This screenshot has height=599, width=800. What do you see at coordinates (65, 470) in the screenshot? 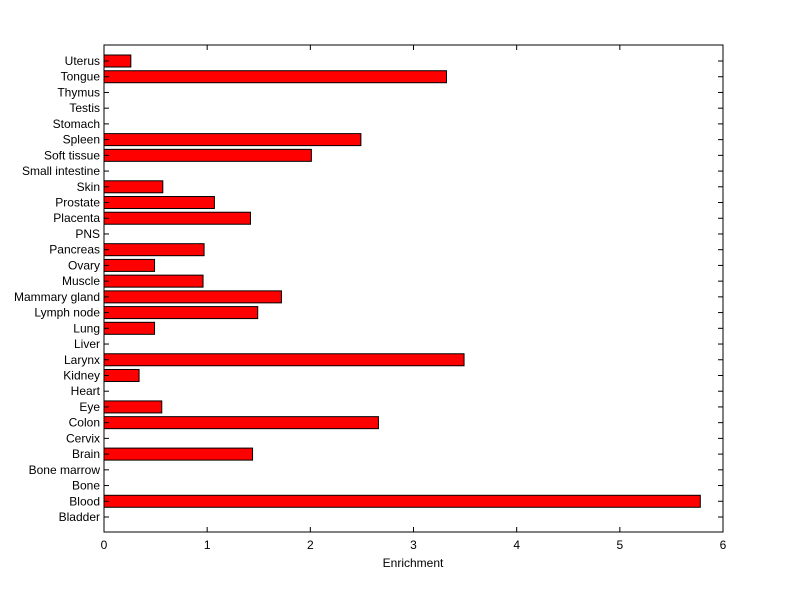
I see `y-tick-label-bone-marrow: Bone marrow` at bounding box center [65, 470].